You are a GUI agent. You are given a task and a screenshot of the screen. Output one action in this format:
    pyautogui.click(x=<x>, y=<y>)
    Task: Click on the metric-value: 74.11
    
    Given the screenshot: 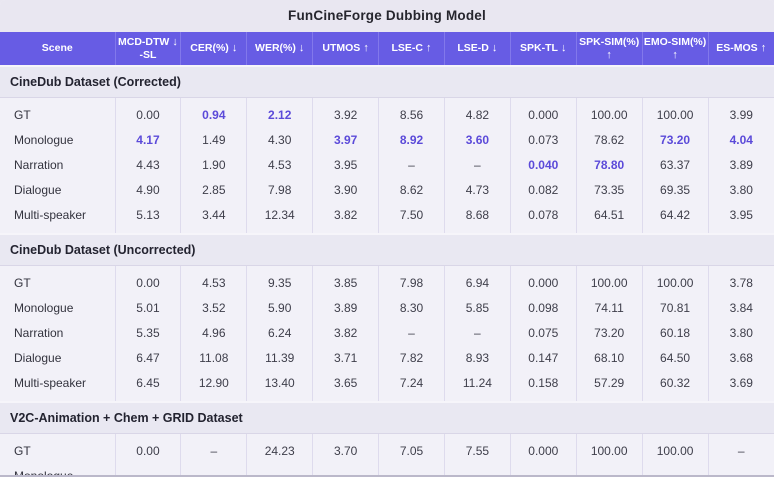 What is the action you would take?
    pyautogui.click(x=609, y=308)
    